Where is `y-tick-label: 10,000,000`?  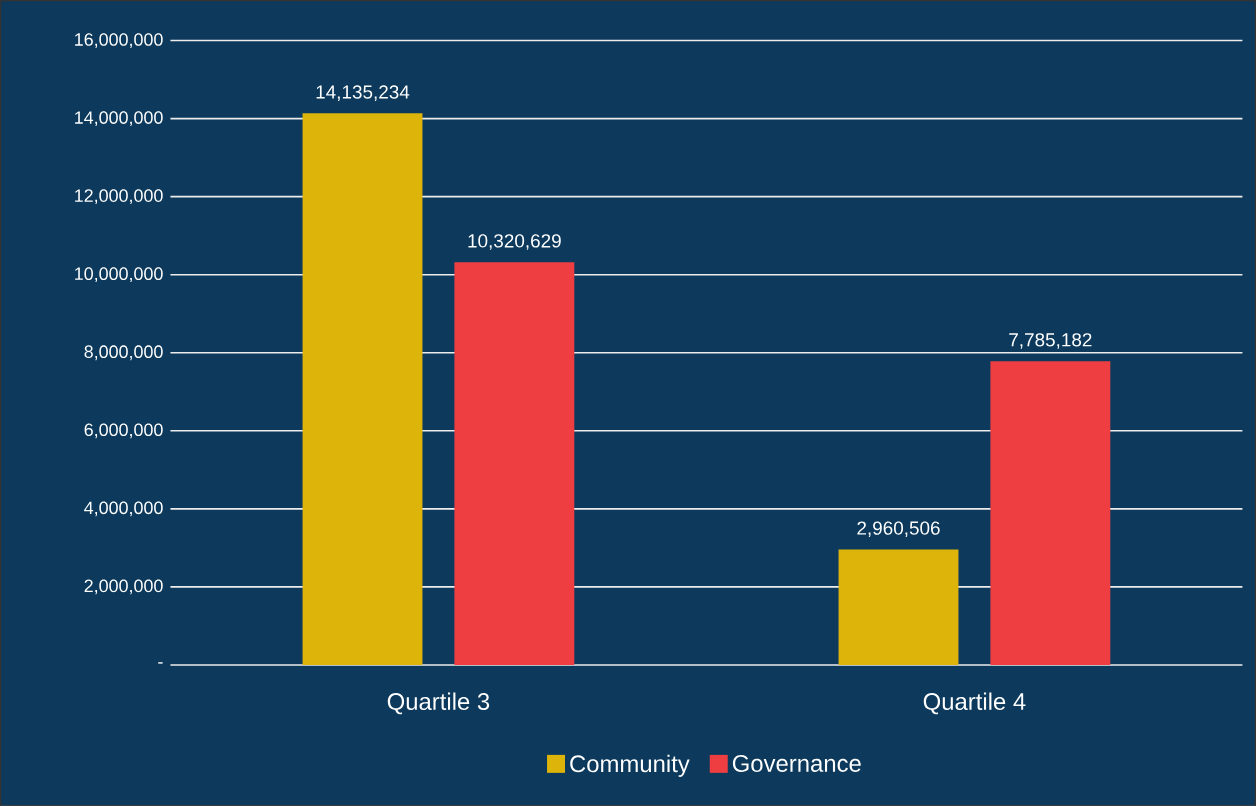
y-tick-label: 10,000,000 is located at coordinates (119, 274).